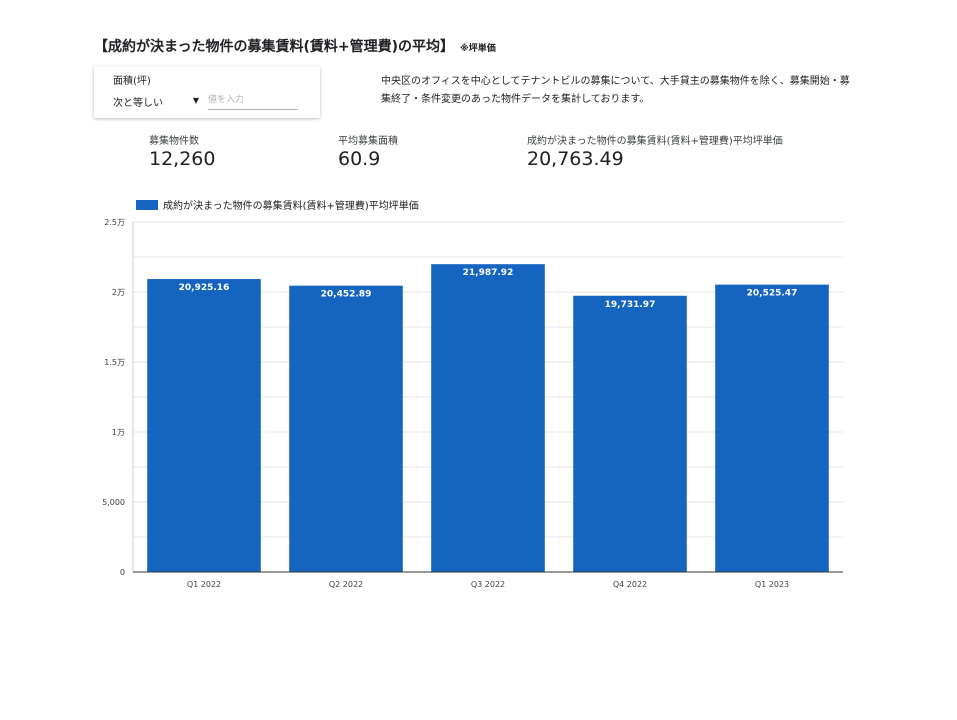 Image resolution: width=957 pixels, height=720 pixels. Describe the element at coordinates (488, 584) in the screenshot. I see `x-tick-label: Q3 2022` at that location.